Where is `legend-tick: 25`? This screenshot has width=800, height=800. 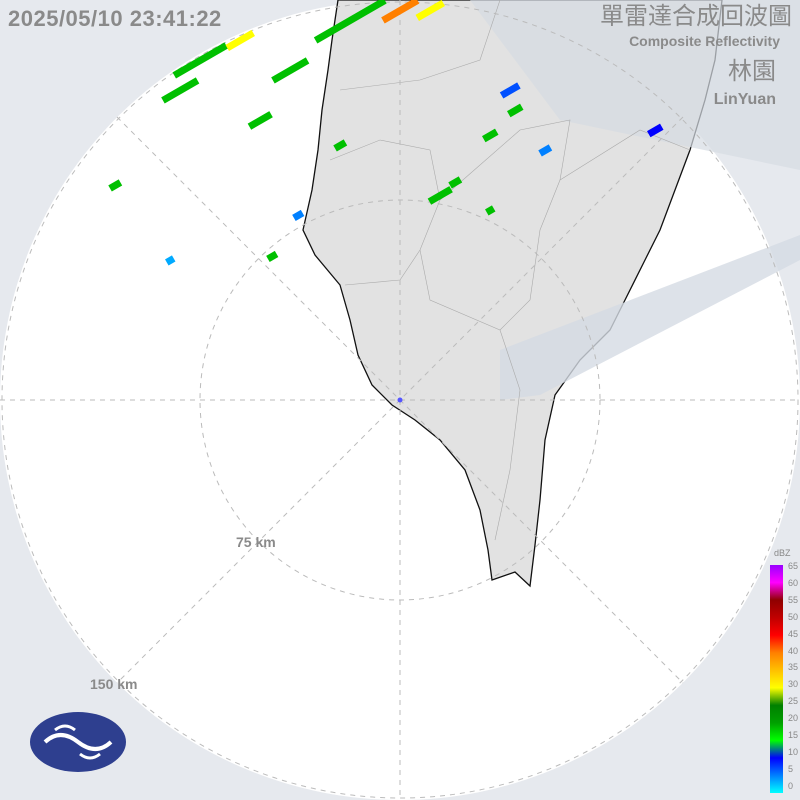
legend-tick: 25 is located at coordinates (793, 701).